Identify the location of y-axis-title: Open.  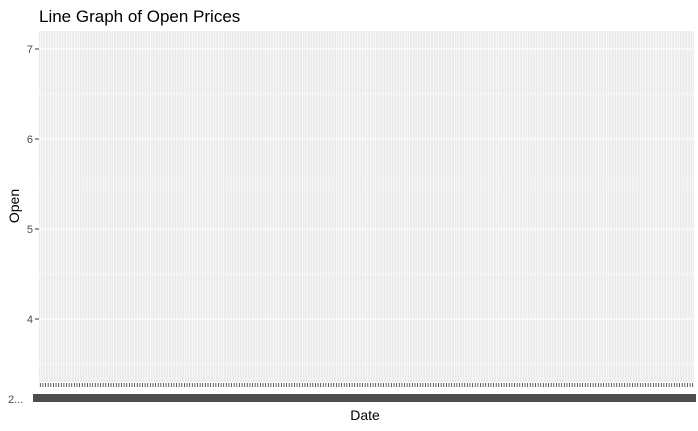
(14, 206).